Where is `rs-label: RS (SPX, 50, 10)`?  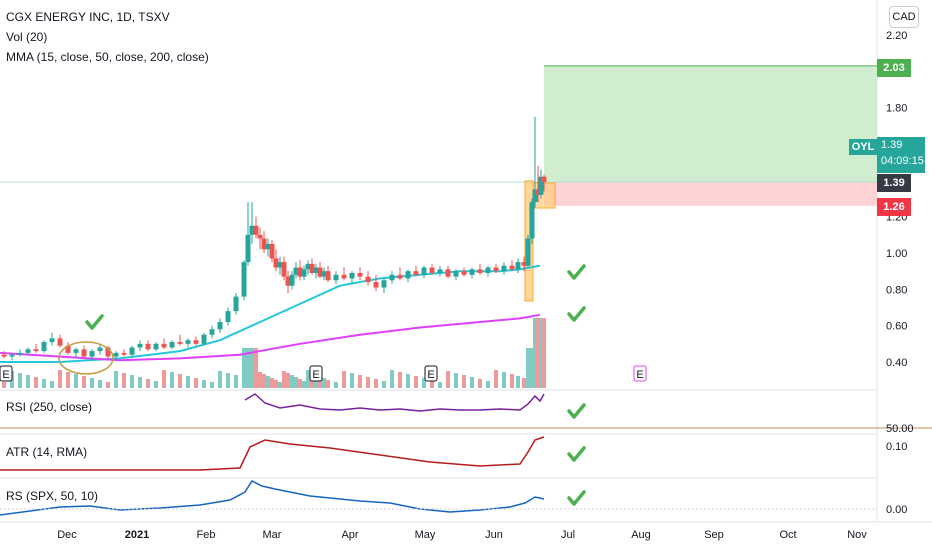
rs-label: RS (SPX, 50, 10) is located at coordinates (52, 496).